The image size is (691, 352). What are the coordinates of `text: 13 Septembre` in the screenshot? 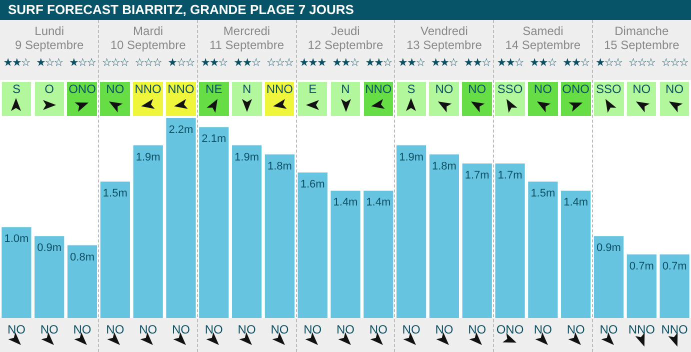 It's located at (444, 45).